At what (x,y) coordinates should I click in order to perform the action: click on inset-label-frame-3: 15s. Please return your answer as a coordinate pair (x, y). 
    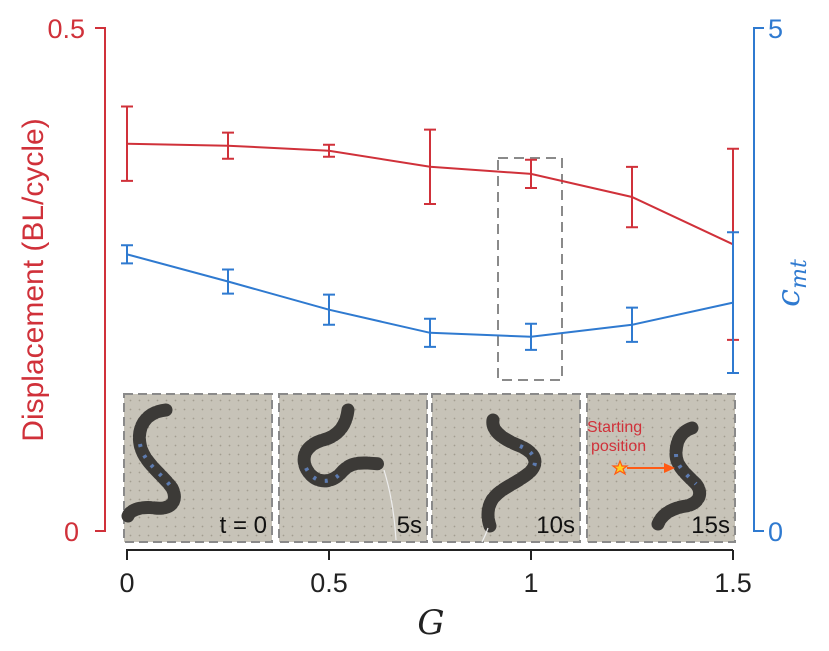
    Looking at the image, I should click on (710, 525).